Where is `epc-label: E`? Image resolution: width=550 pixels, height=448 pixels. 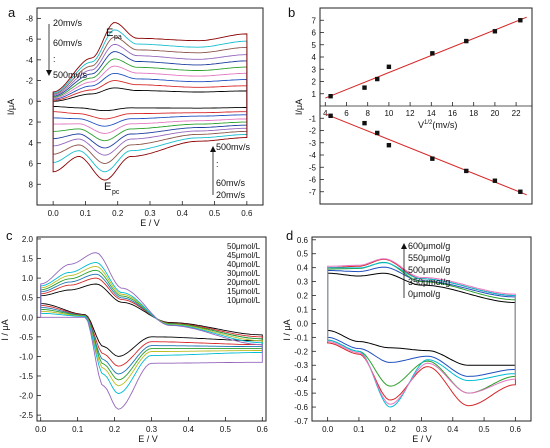 epc-label: E is located at coordinates (107, 187).